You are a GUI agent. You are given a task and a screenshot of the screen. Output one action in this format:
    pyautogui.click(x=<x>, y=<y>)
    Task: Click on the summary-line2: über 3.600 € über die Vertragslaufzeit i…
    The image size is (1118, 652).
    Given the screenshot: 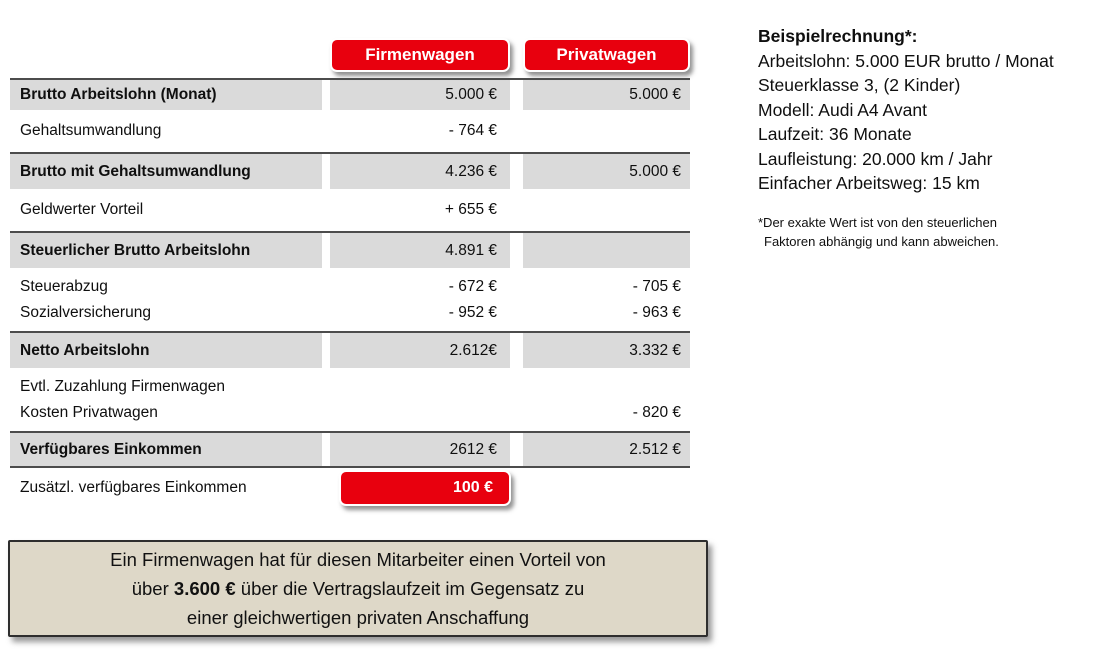 What is the action you would take?
    pyautogui.click(x=358, y=588)
    